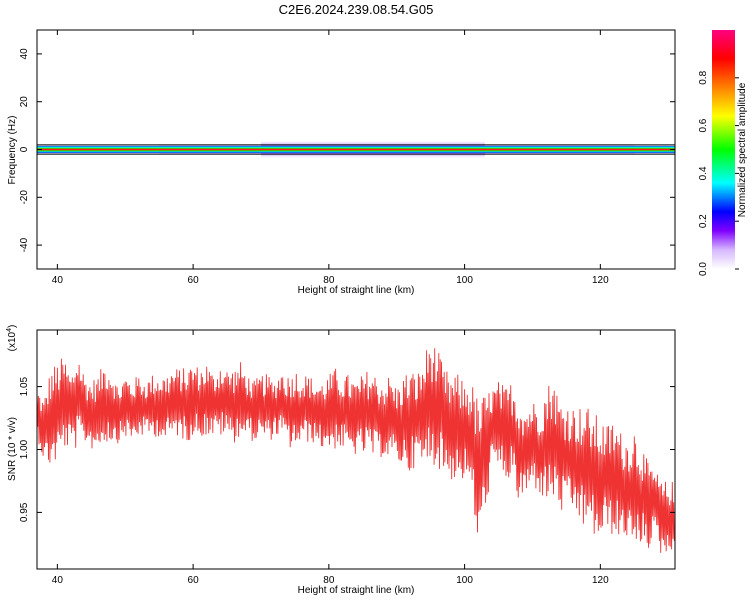  What do you see at coordinates (24, 102) in the screenshot?
I see `y-tick-label: 20` at bounding box center [24, 102].